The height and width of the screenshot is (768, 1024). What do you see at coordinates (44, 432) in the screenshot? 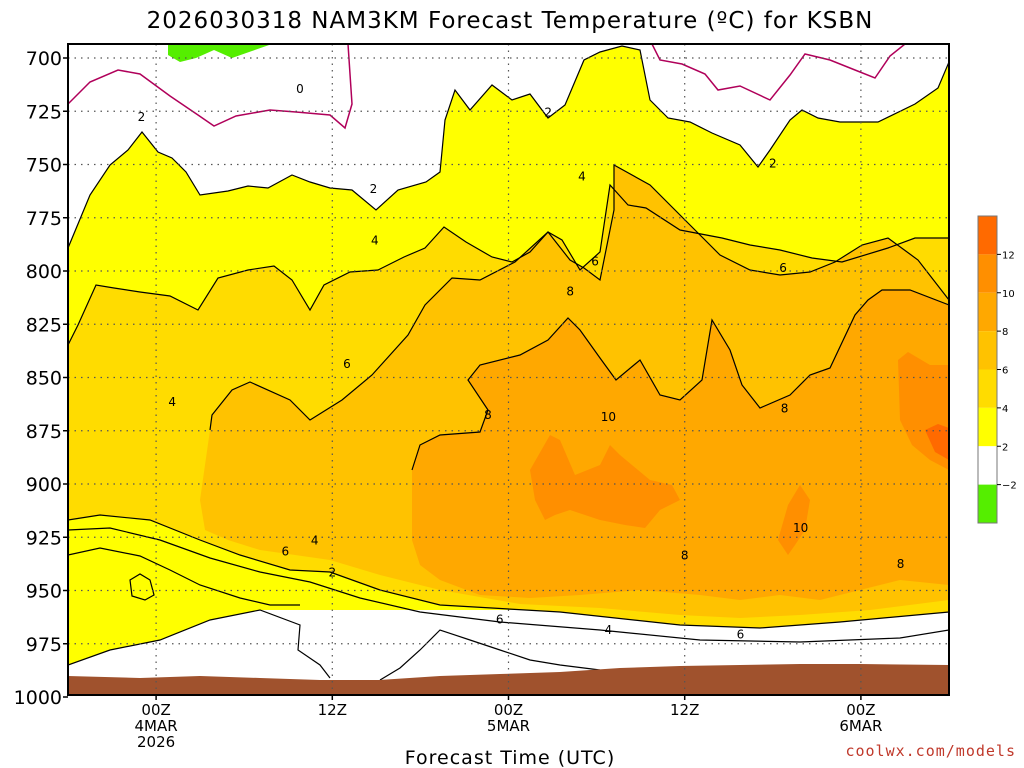
I see `y-tick-label-875: 875` at bounding box center [44, 432].